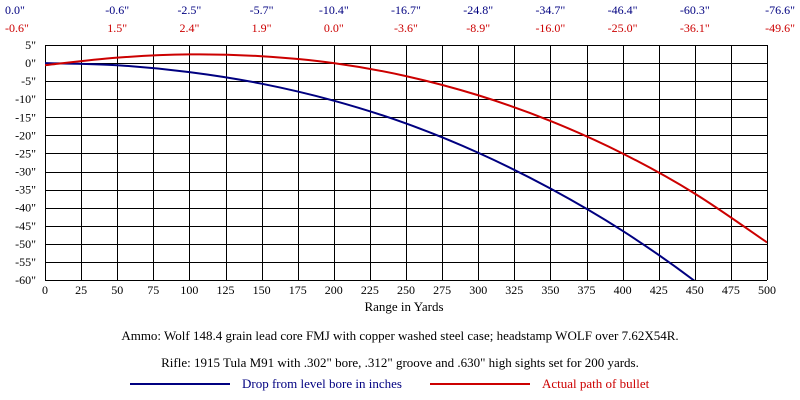 Image resolution: width=800 pixels, height=400 pixels. What do you see at coordinates (334, 10) in the screenshot?
I see `top-label-drop: -10.4"` at bounding box center [334, 10].